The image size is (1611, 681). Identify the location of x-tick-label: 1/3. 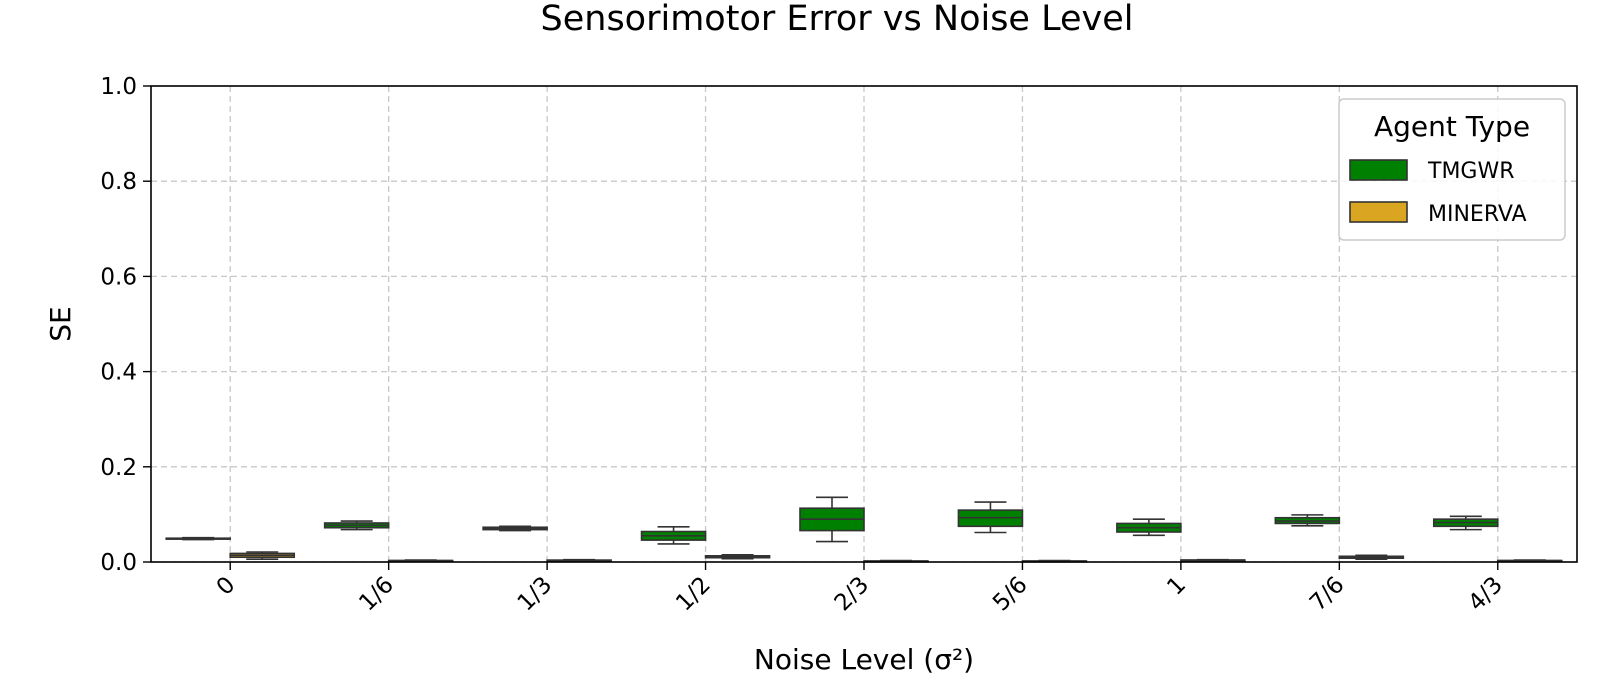
(535, 594).